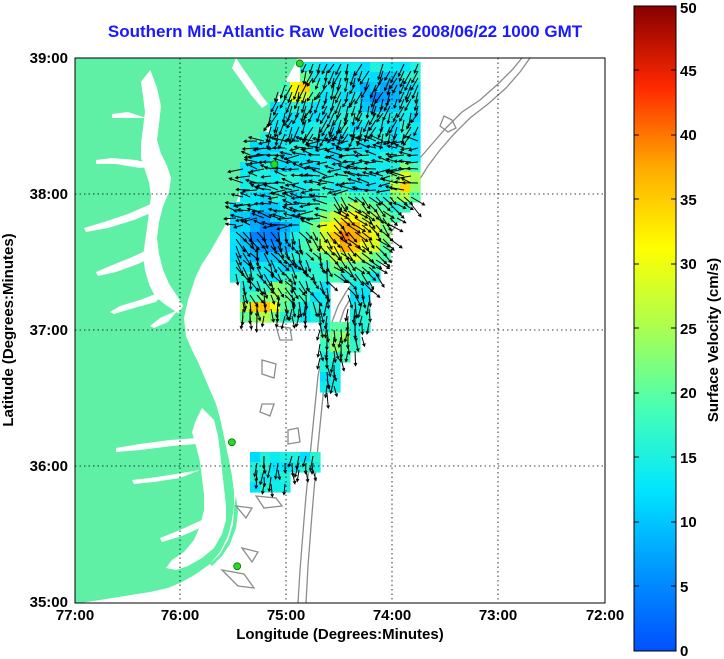 This screenshot has height=659, width=724. What do you see at coordinates (49, 58) in the screenshot?
I see `lat-tick: 39:00` at bounding box center [49, 58].